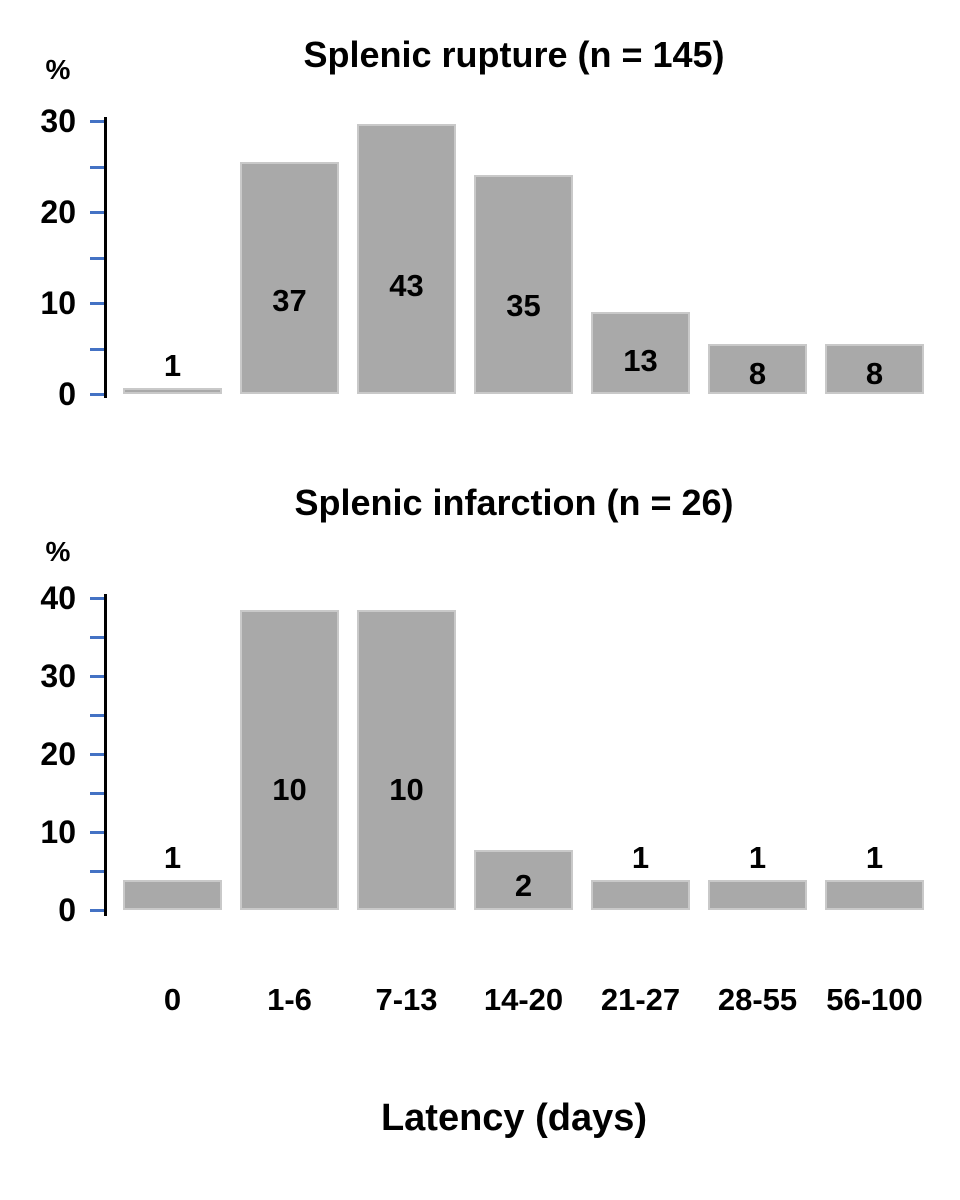 This screenshot has height=1200, width=960. I want to click on x-axis-category-label: 28-55, so click(757, 999).